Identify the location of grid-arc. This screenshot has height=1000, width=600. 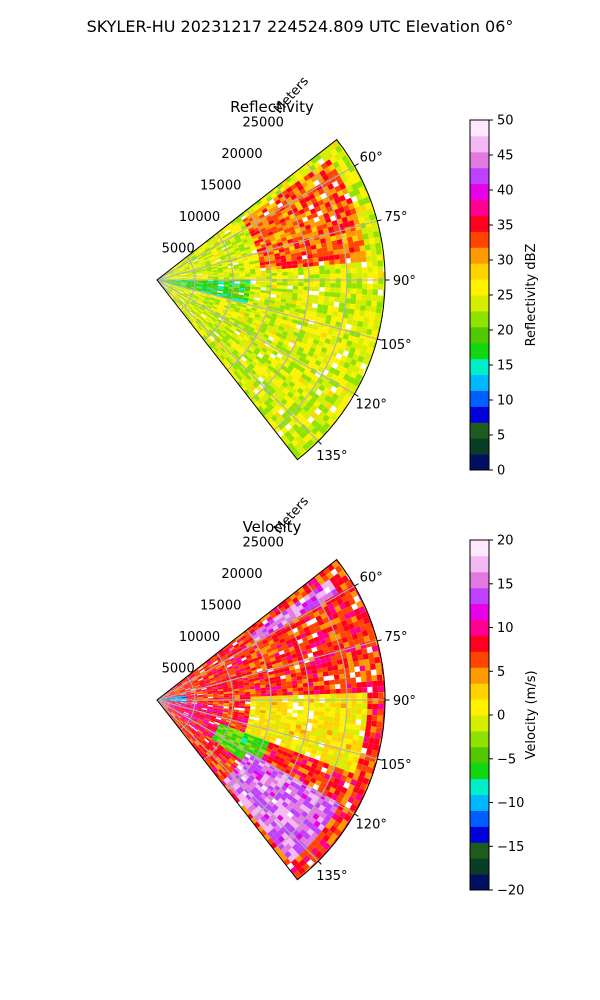
(310, 296).